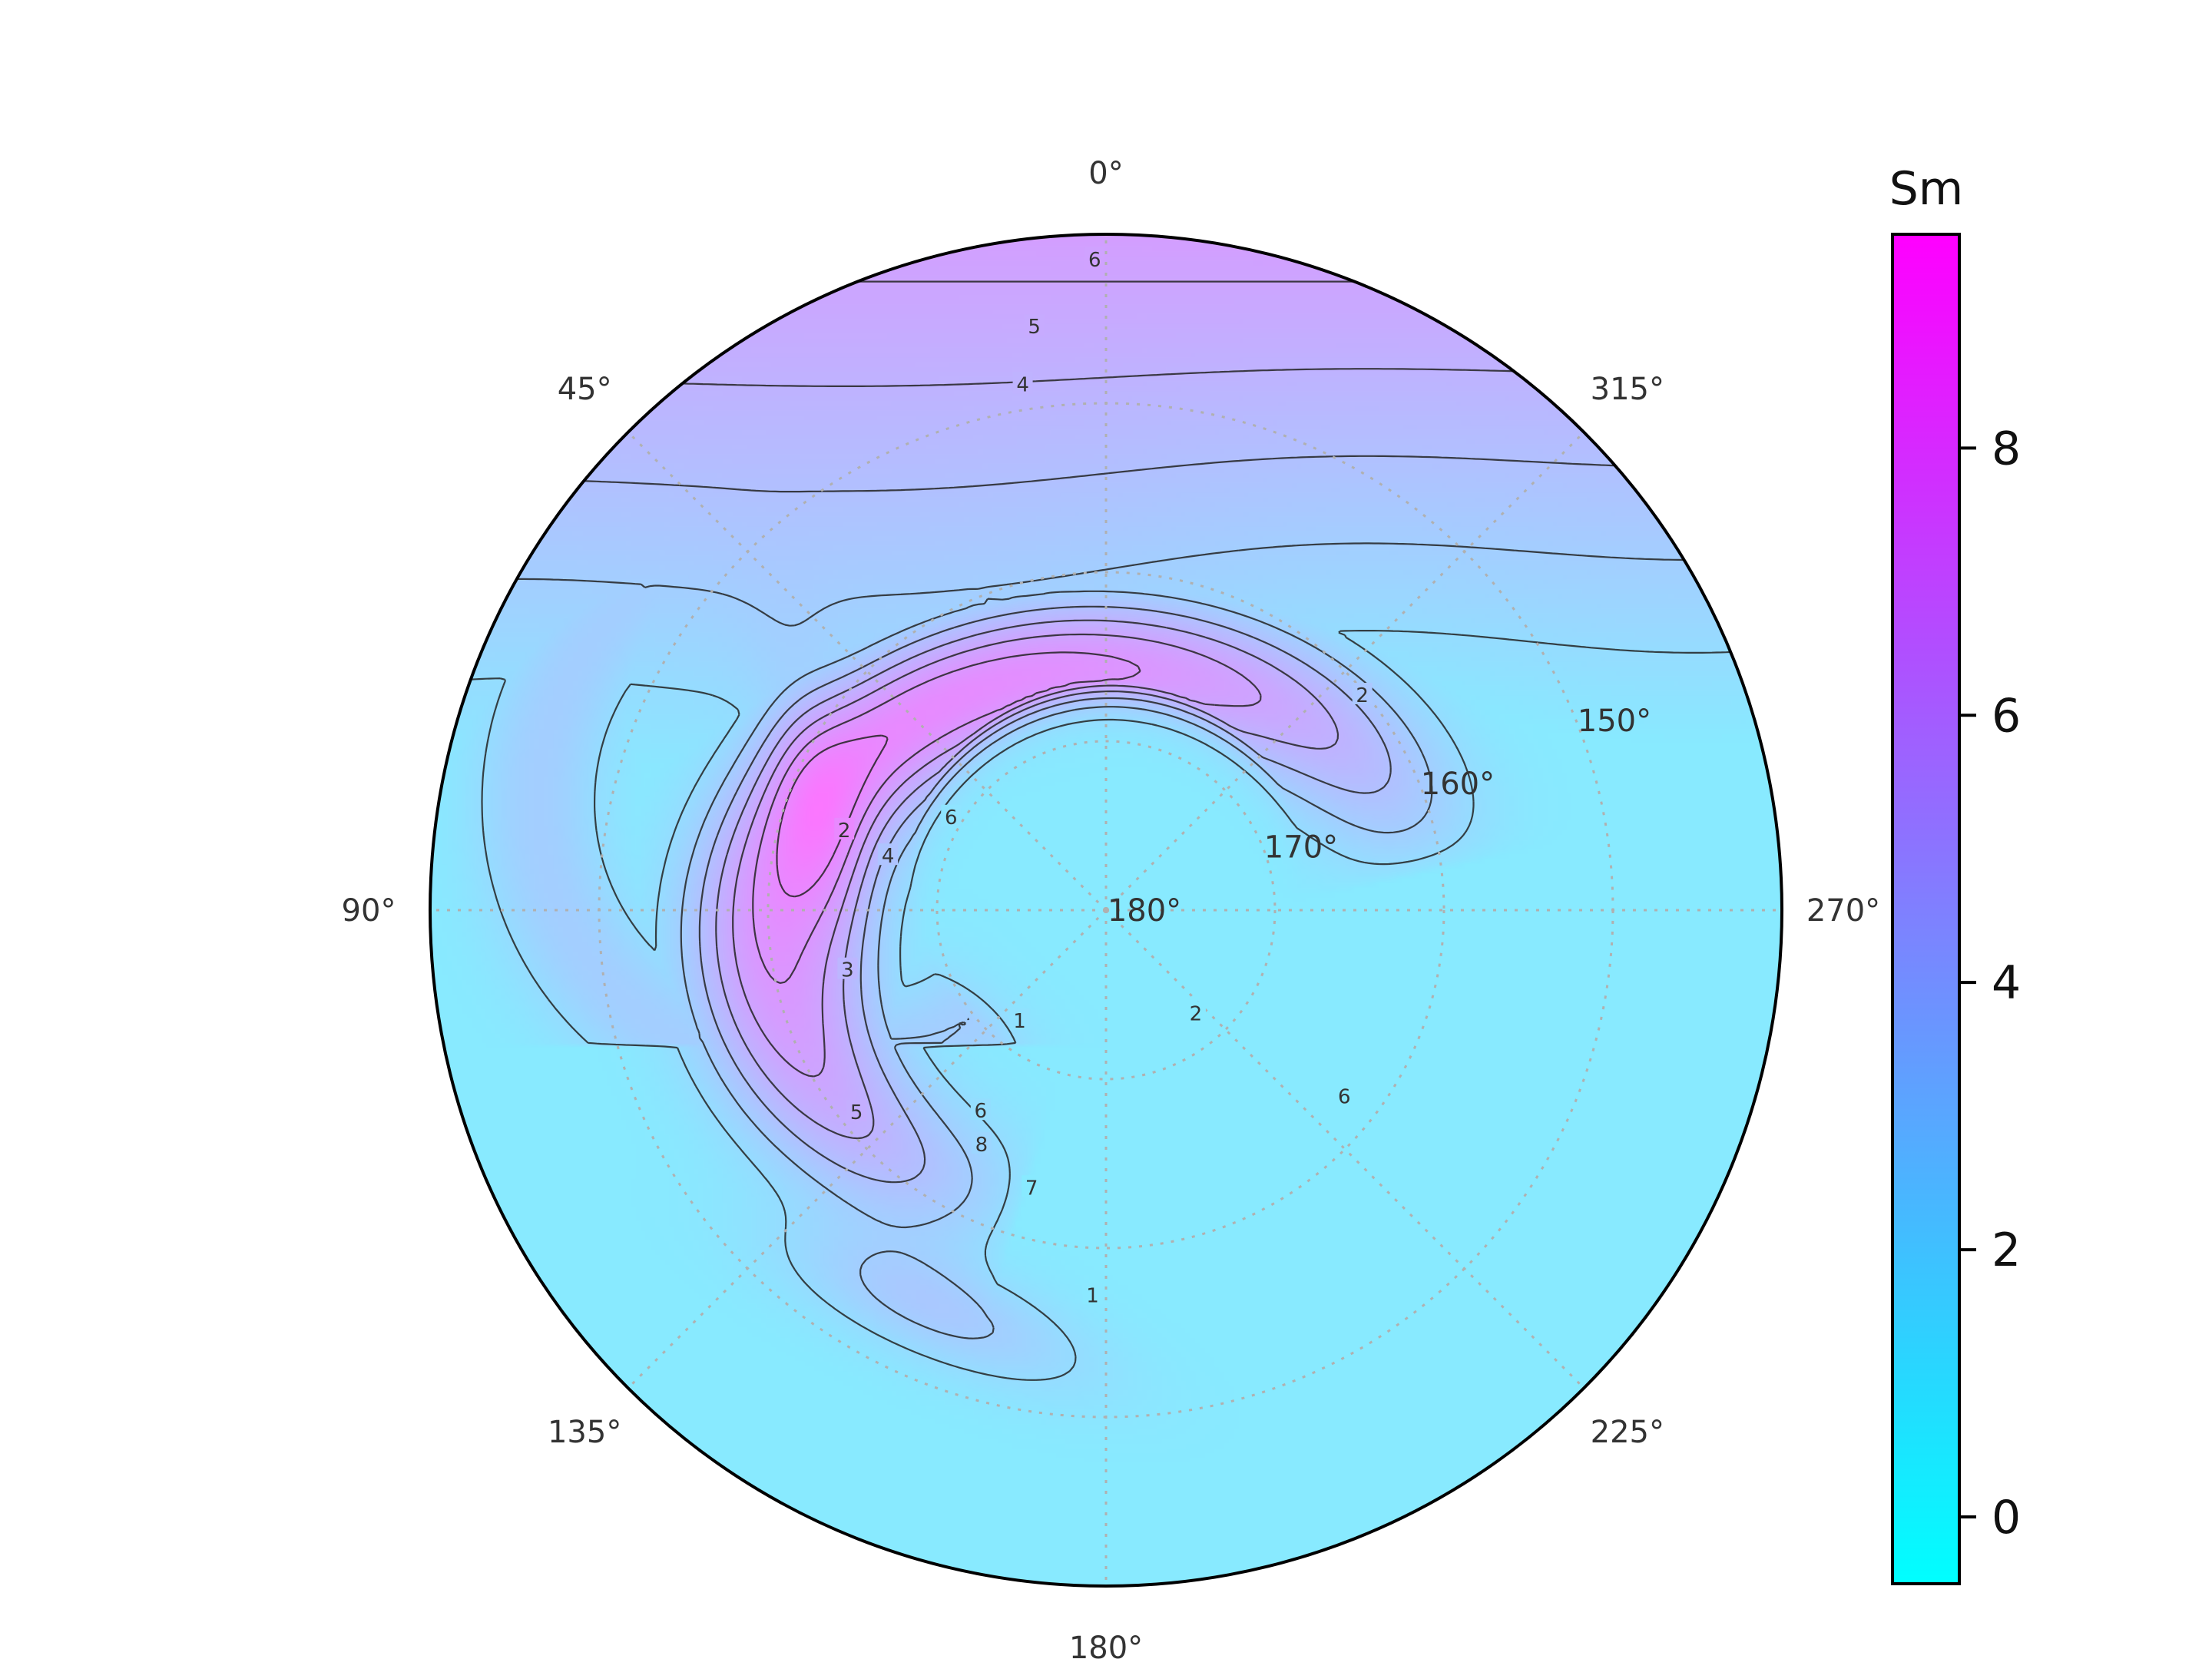 The image size is (2212, 1659). What do you see at coordinates (585, 389) in the screenshot?
I see `azimuth-tick-label: 45°` at bounding box center [585, 389].